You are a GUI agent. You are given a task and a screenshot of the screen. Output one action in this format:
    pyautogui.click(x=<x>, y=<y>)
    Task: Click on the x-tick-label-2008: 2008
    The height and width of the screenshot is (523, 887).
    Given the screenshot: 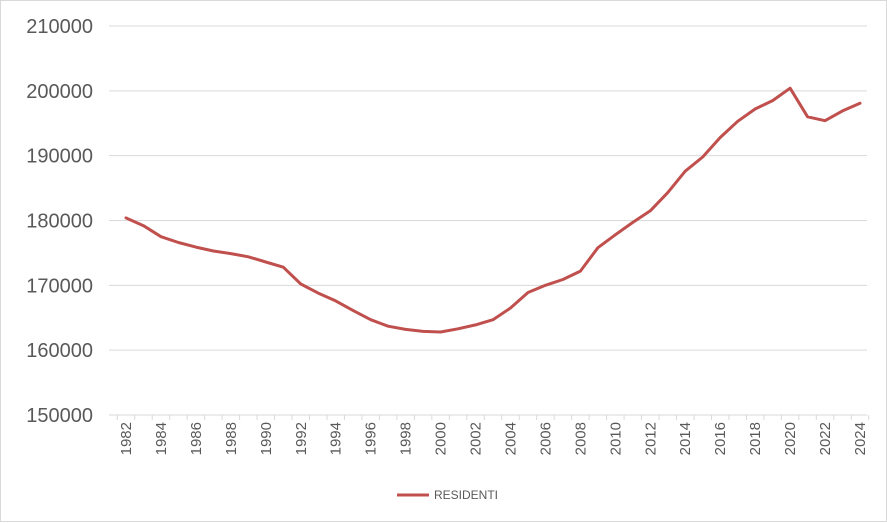 What is the action you would take?
    pyautogui.click(x=580, y=438)
    